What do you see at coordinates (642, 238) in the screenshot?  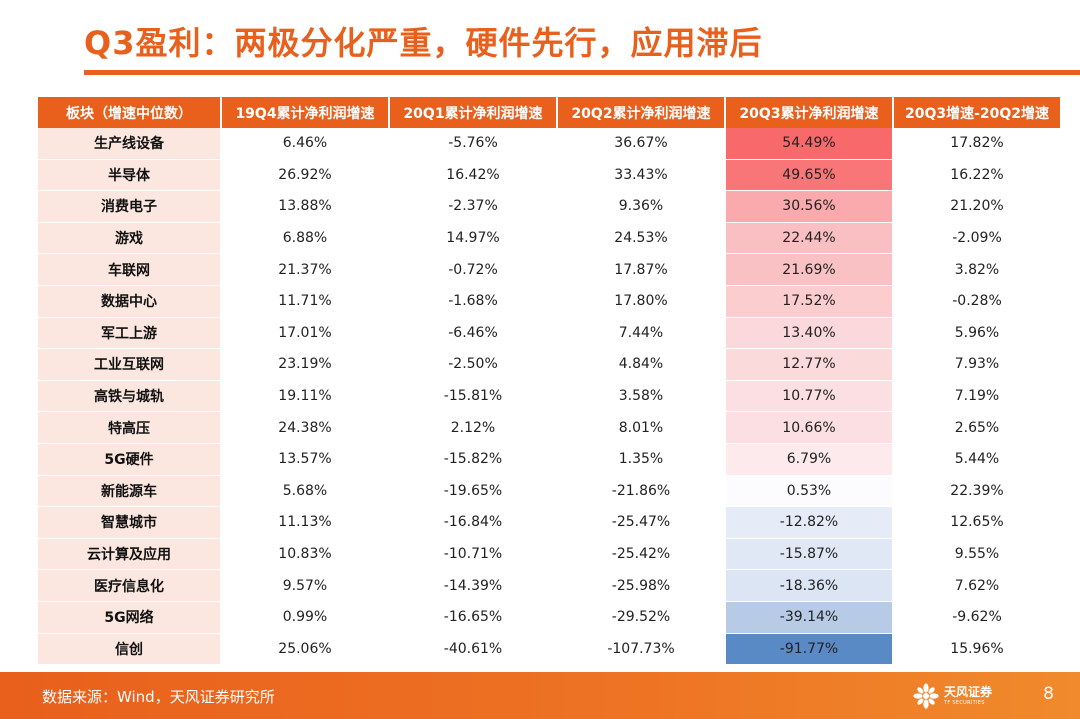 I see `growth-value-cell: 24.53%` at bounding box center [642, 238].